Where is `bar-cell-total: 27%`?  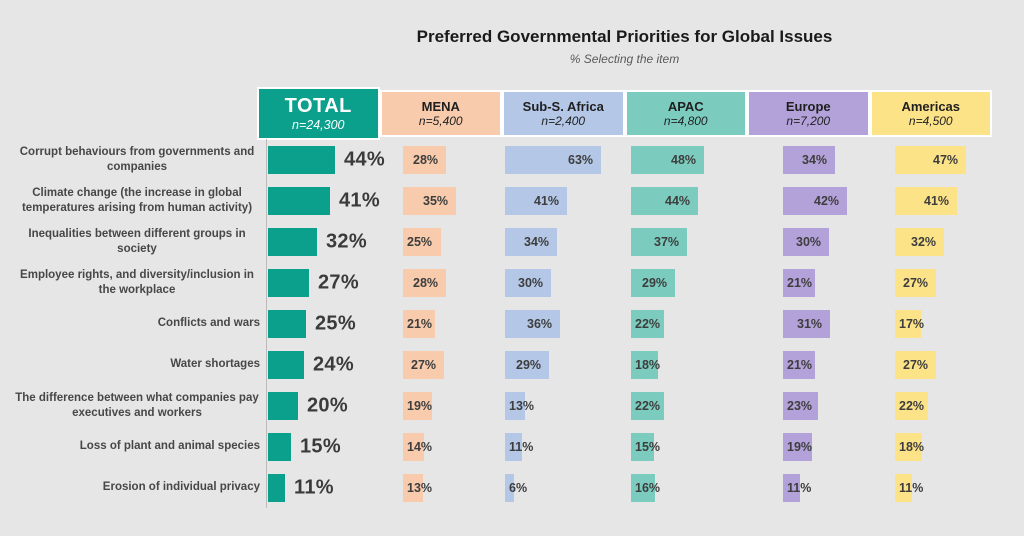 bar-cell-total: 27% is located at coordinates (313, 282).